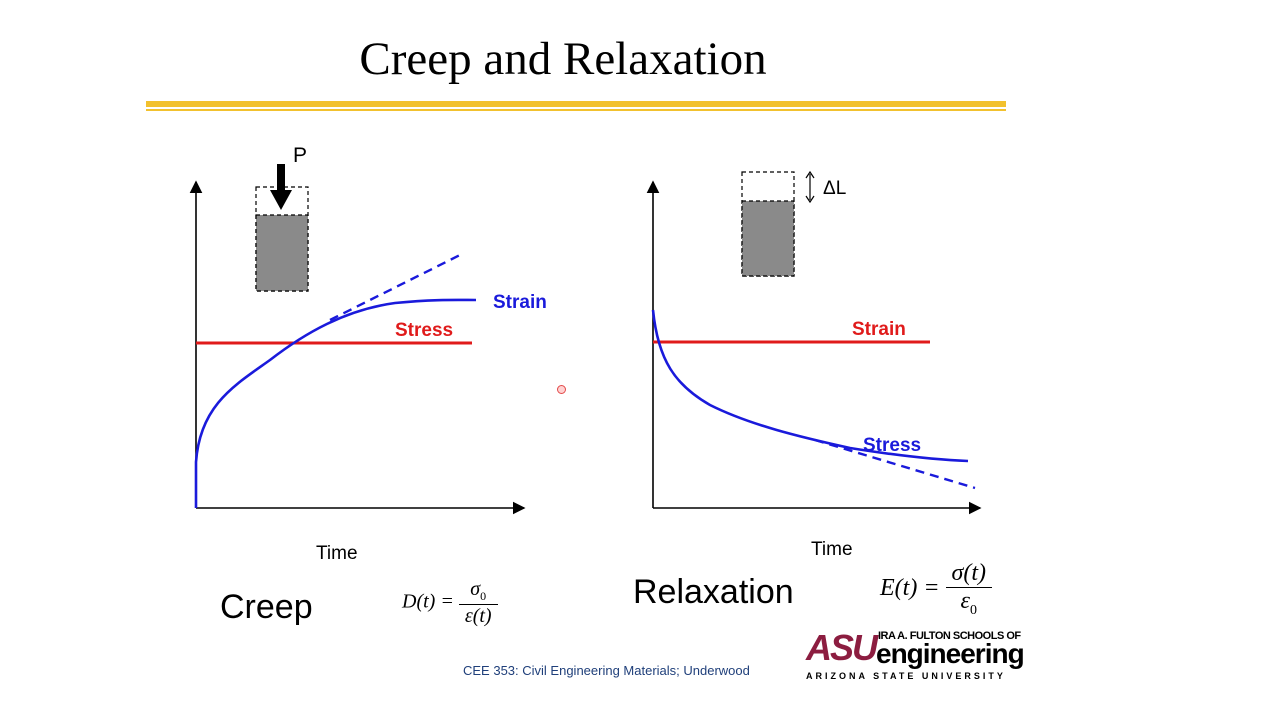  I want to click on relaxation-equation: E(t) = σ(t) ε0, so click(936, 589).